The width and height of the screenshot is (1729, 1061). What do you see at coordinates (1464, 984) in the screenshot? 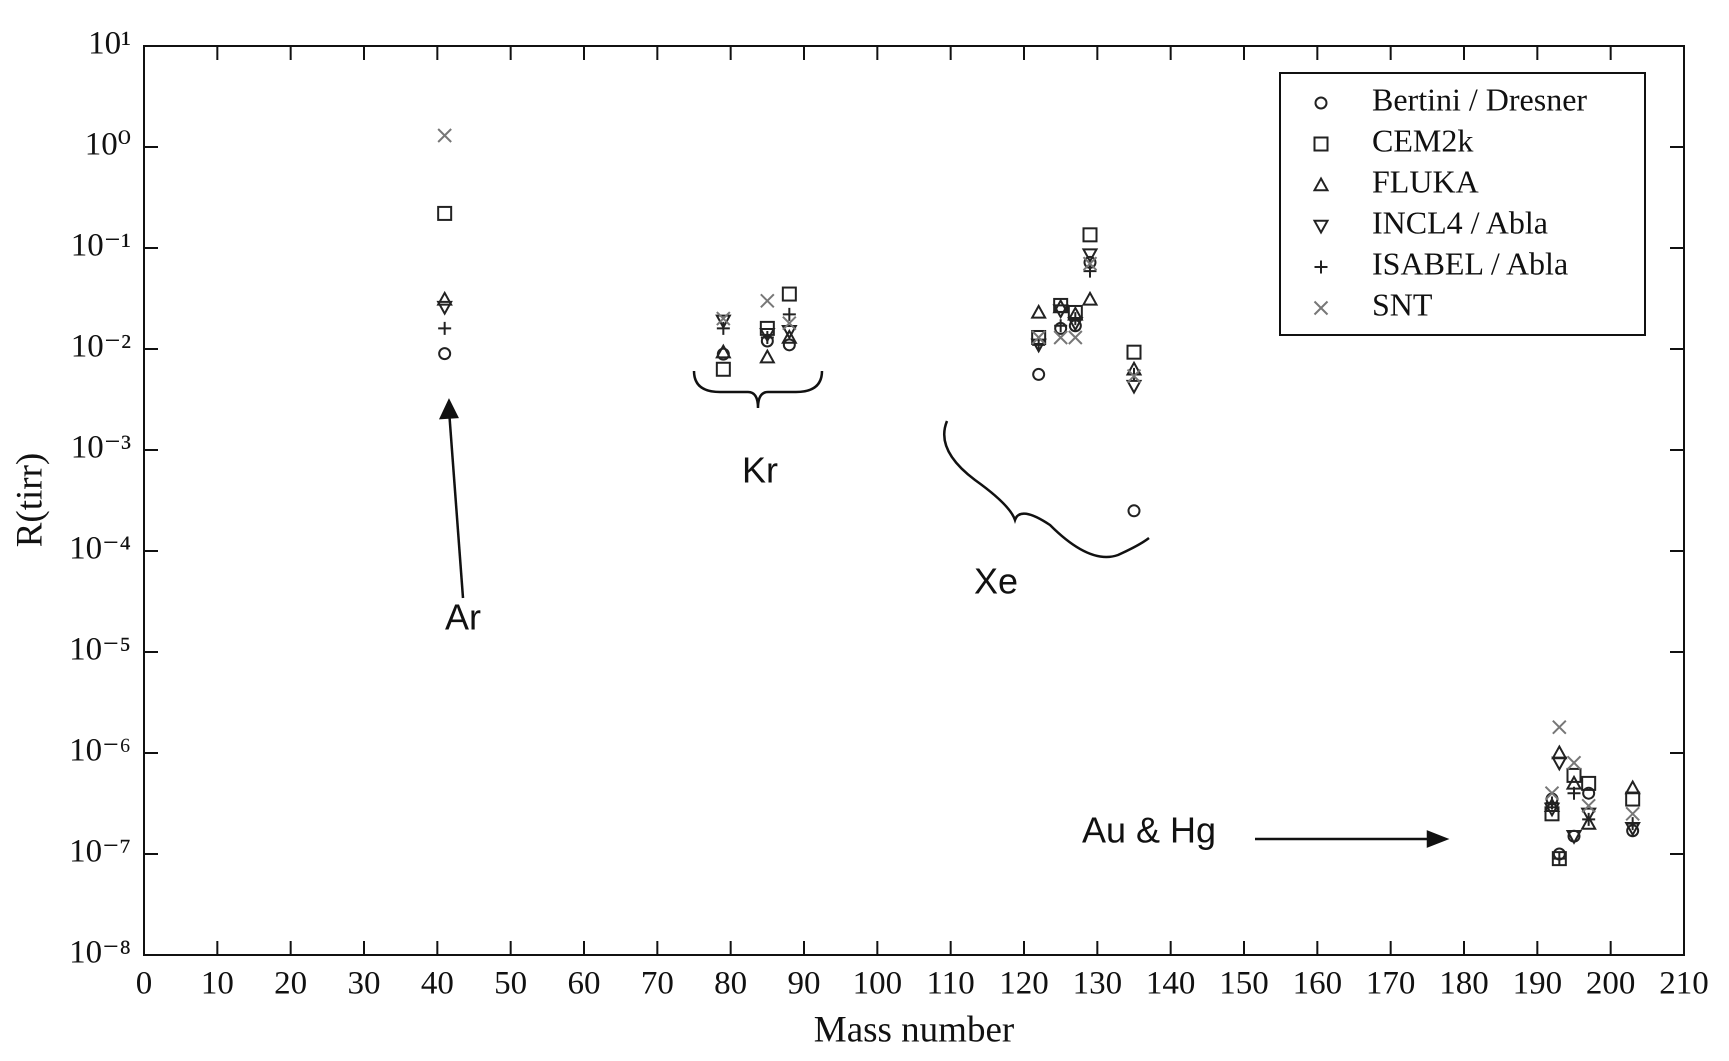
I see `x-tick-label: 180` at bounding box center [1464, 984].